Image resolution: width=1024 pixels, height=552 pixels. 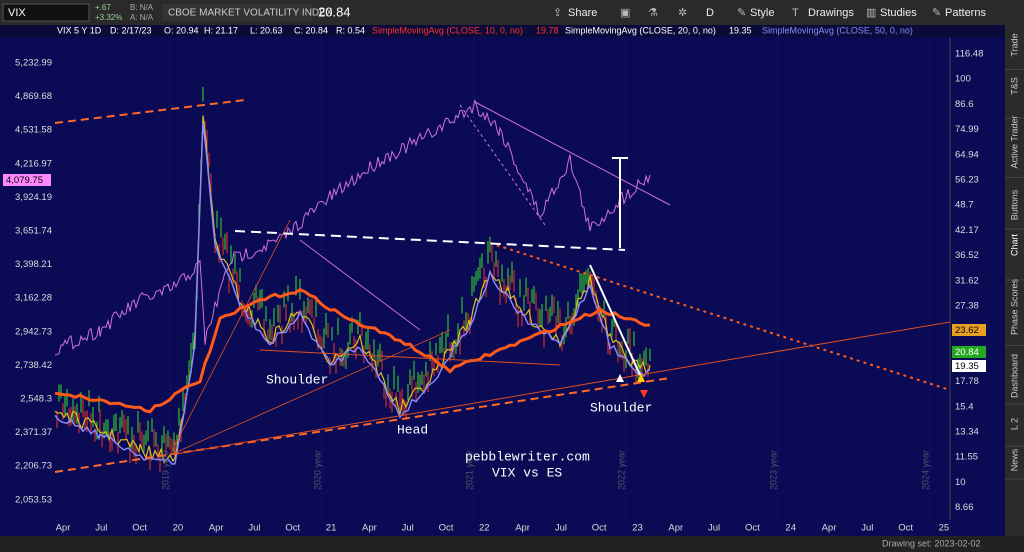 I want to click on left-axis, so click(x=27, y=278).